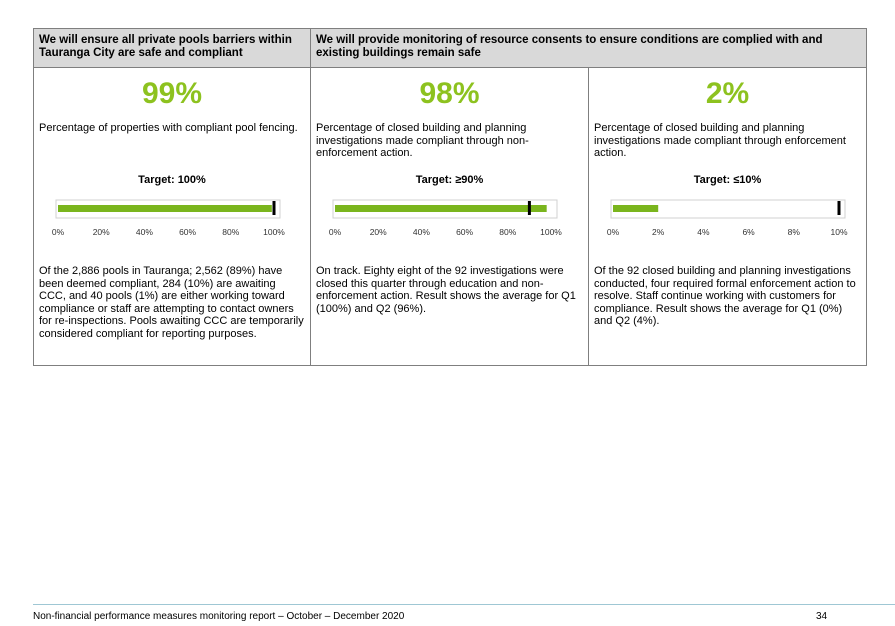  What do you see at coordinates (838, 232) in the screenshot?
I see `tick-label: 10%` at bounding box center [838, 232].